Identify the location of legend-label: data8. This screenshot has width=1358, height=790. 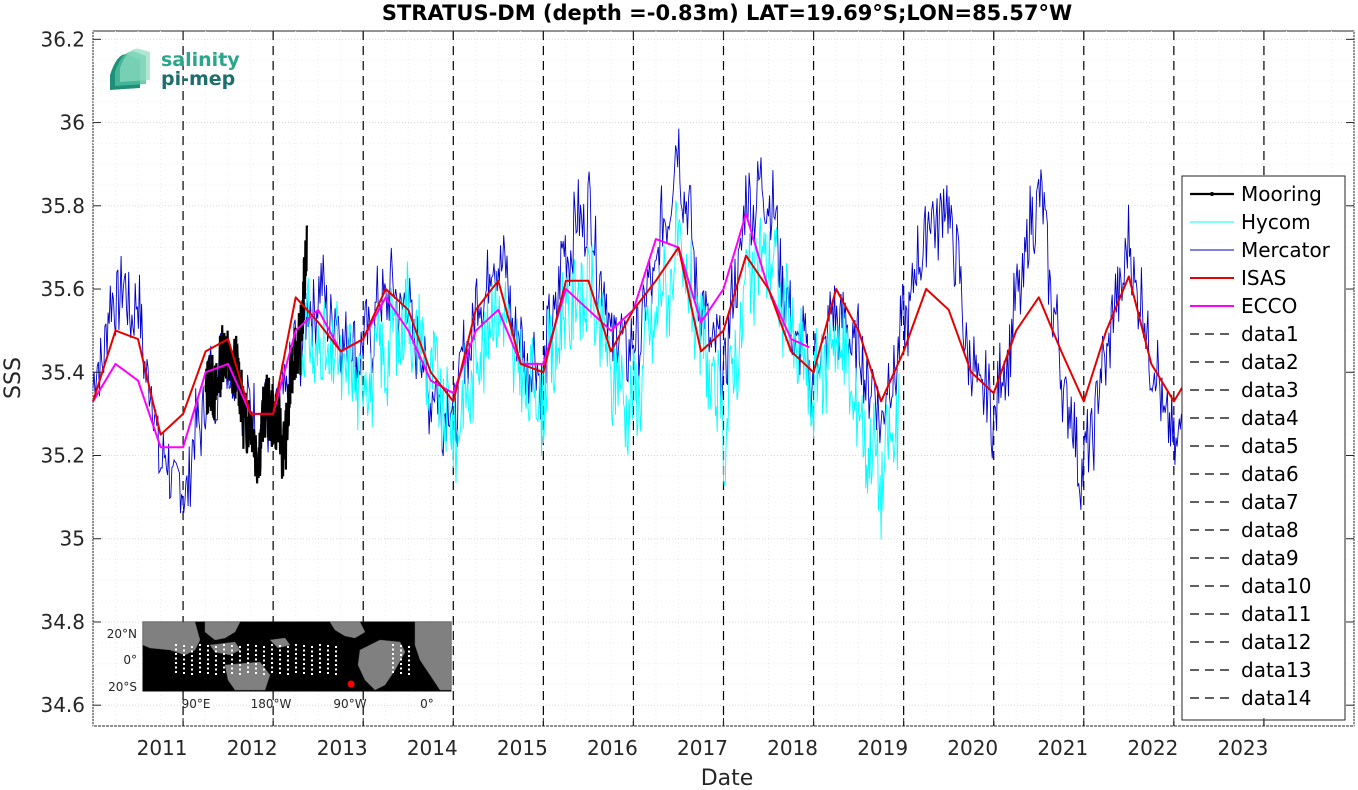
(1270, 530).